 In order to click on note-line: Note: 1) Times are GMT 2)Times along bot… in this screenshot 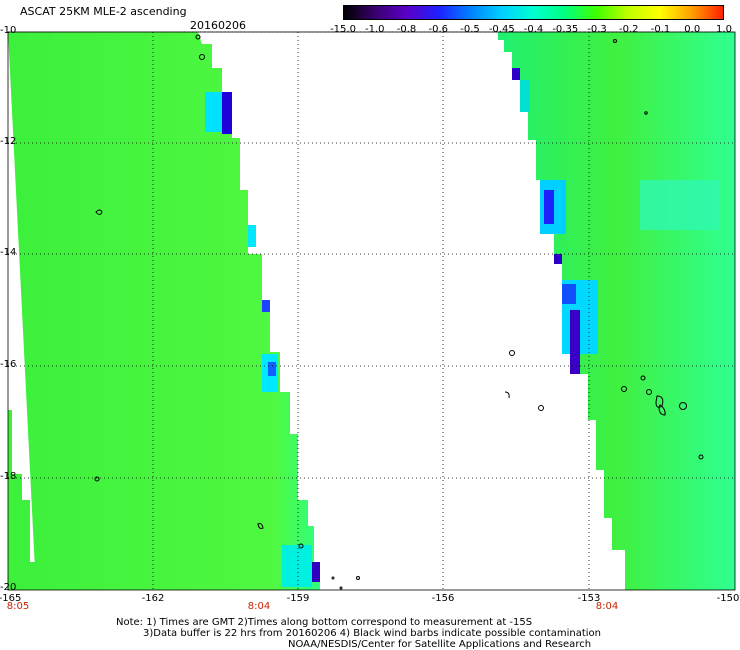, I will do `click(324, 622)`.